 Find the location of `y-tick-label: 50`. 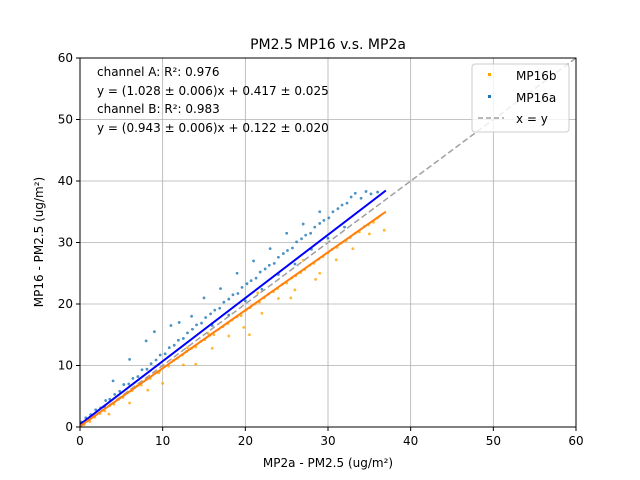

y-tick-label: 50 is located at coordinates (65, 120).